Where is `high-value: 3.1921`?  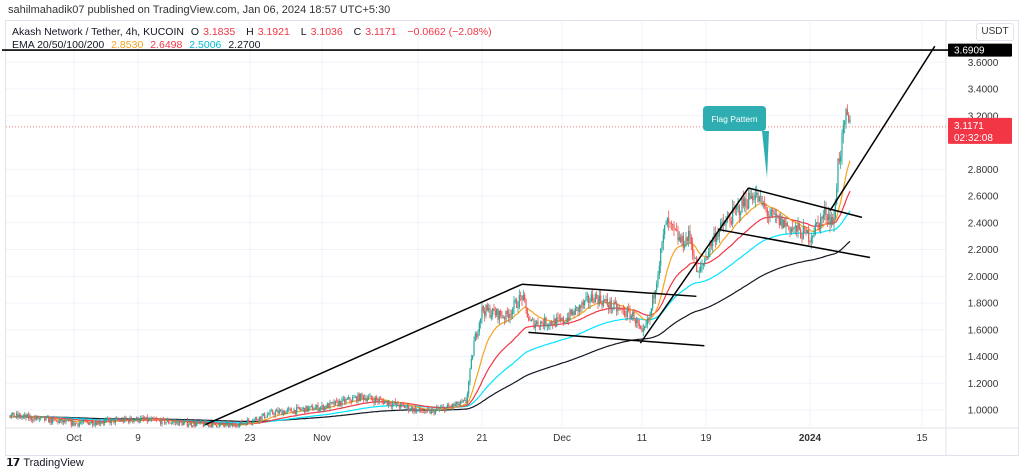 high-value: 3.1921 is located at coordinates (273, 32).